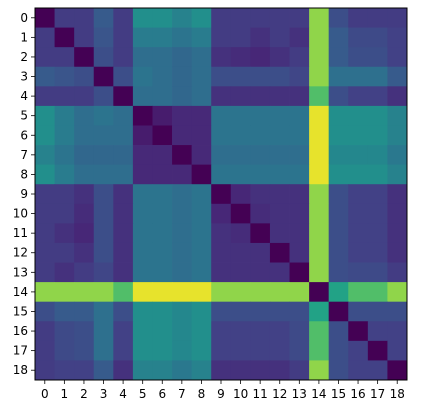  I want to click on x-axis: 0 1 2 3 4 5 6 7 8 9 10 11 12 13 14 15 16 17 18, so click(223, 390).